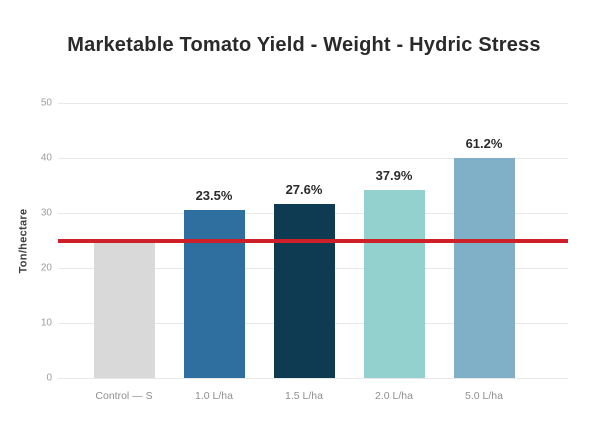 This screenshot has width=608, height=428. I want to click on x-tick-label: 5.0 L/ha, so click(484, 396).